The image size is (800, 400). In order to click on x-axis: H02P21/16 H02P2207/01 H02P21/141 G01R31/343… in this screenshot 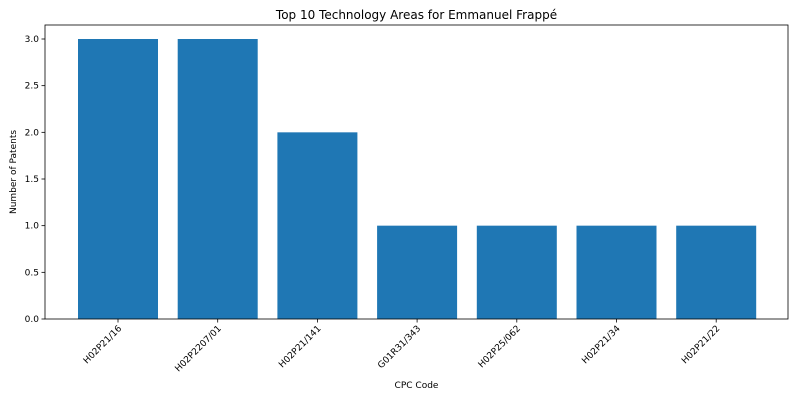, I will do `click(402, 346)`.